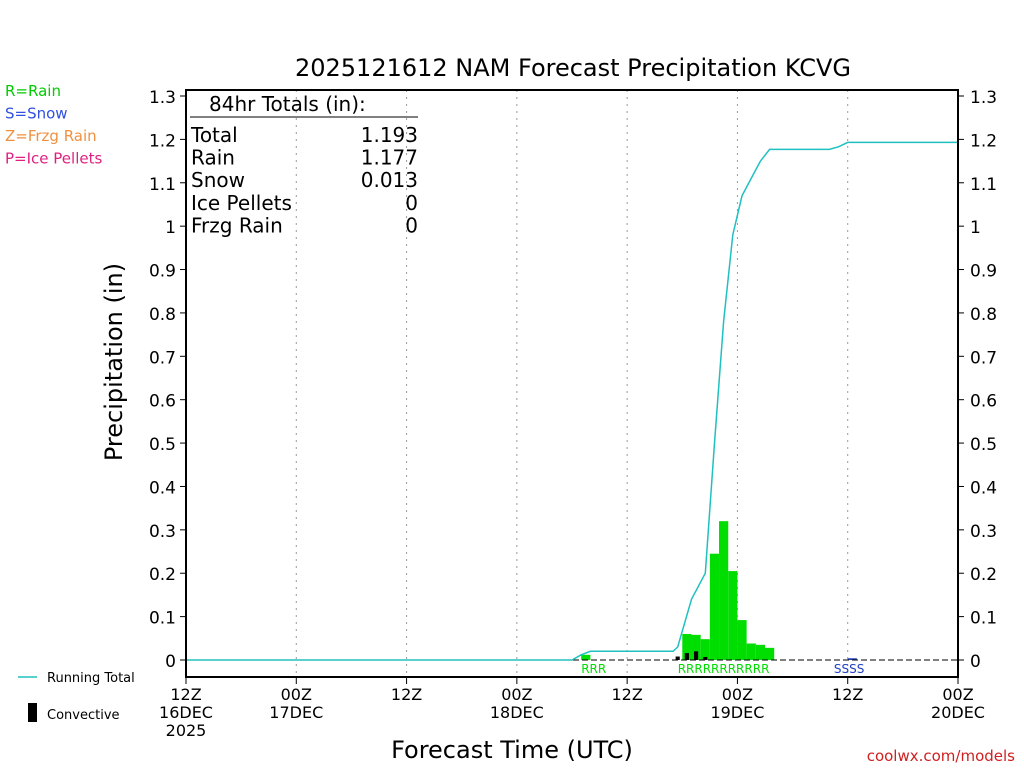 The image size is (1024, 768). I want to click on ptype-legend-item: P=Ice Pellets, so click(53, 159).